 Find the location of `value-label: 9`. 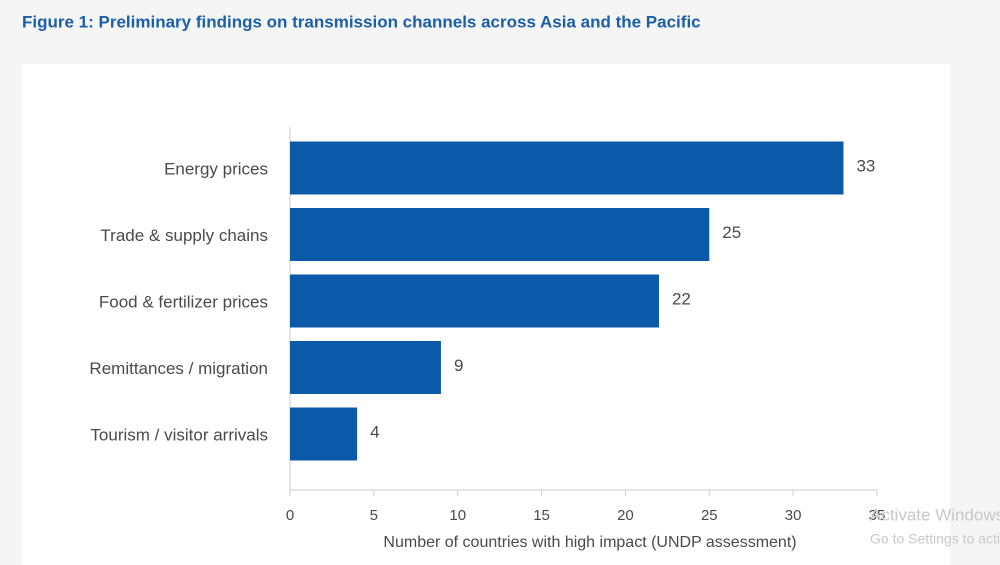

value-label: 9 is located at coordinates (458, 365).